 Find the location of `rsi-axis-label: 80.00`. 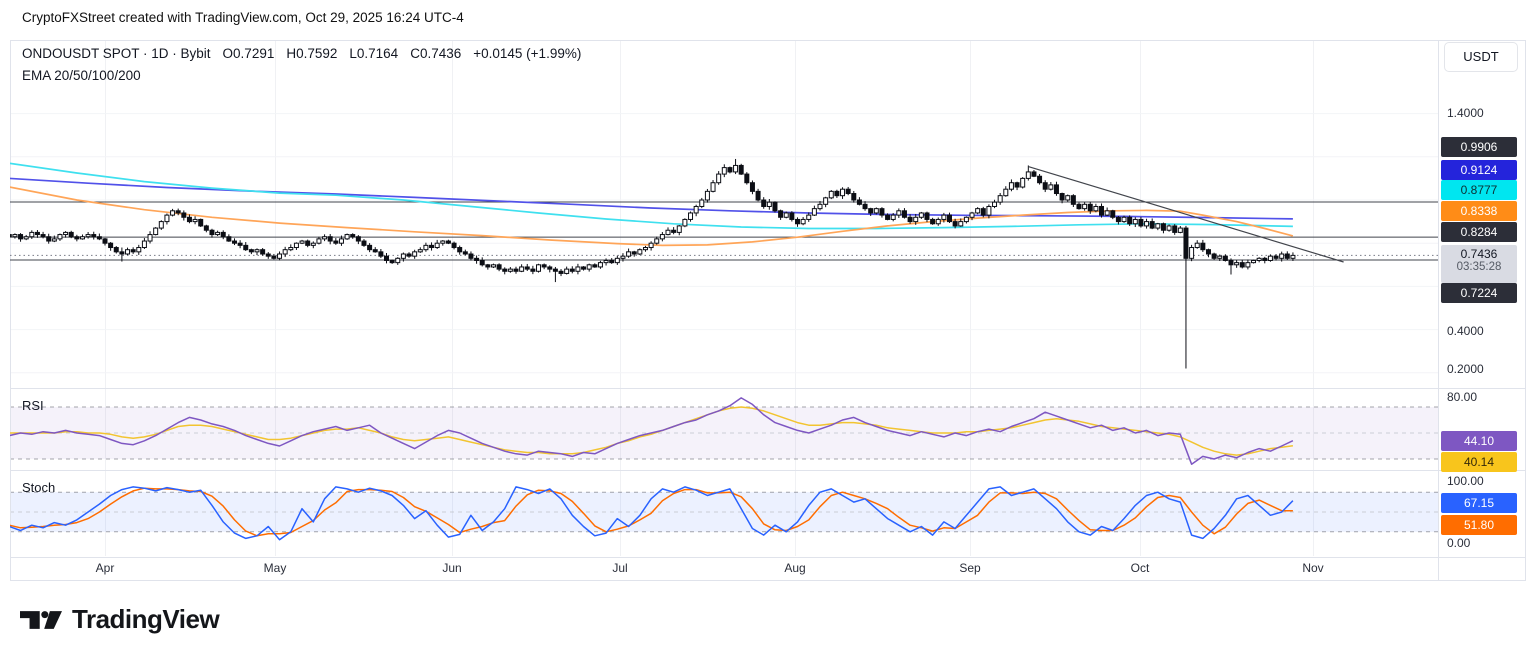

rsi-axis-label: 80.00 is located at coordinates (1462, 397).